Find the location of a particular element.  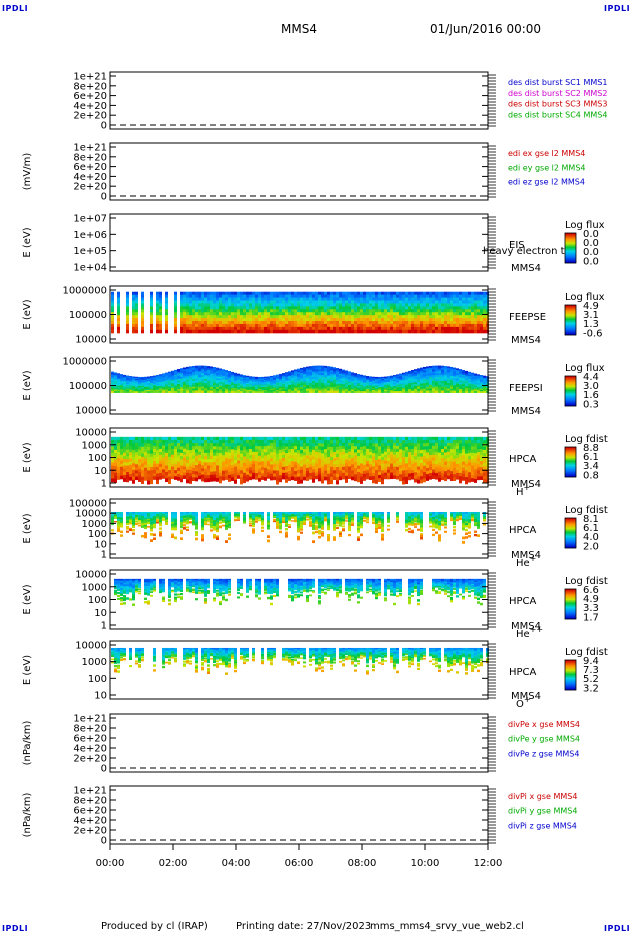

ylabel: (mV/m) is located at coordinates (27, 172).